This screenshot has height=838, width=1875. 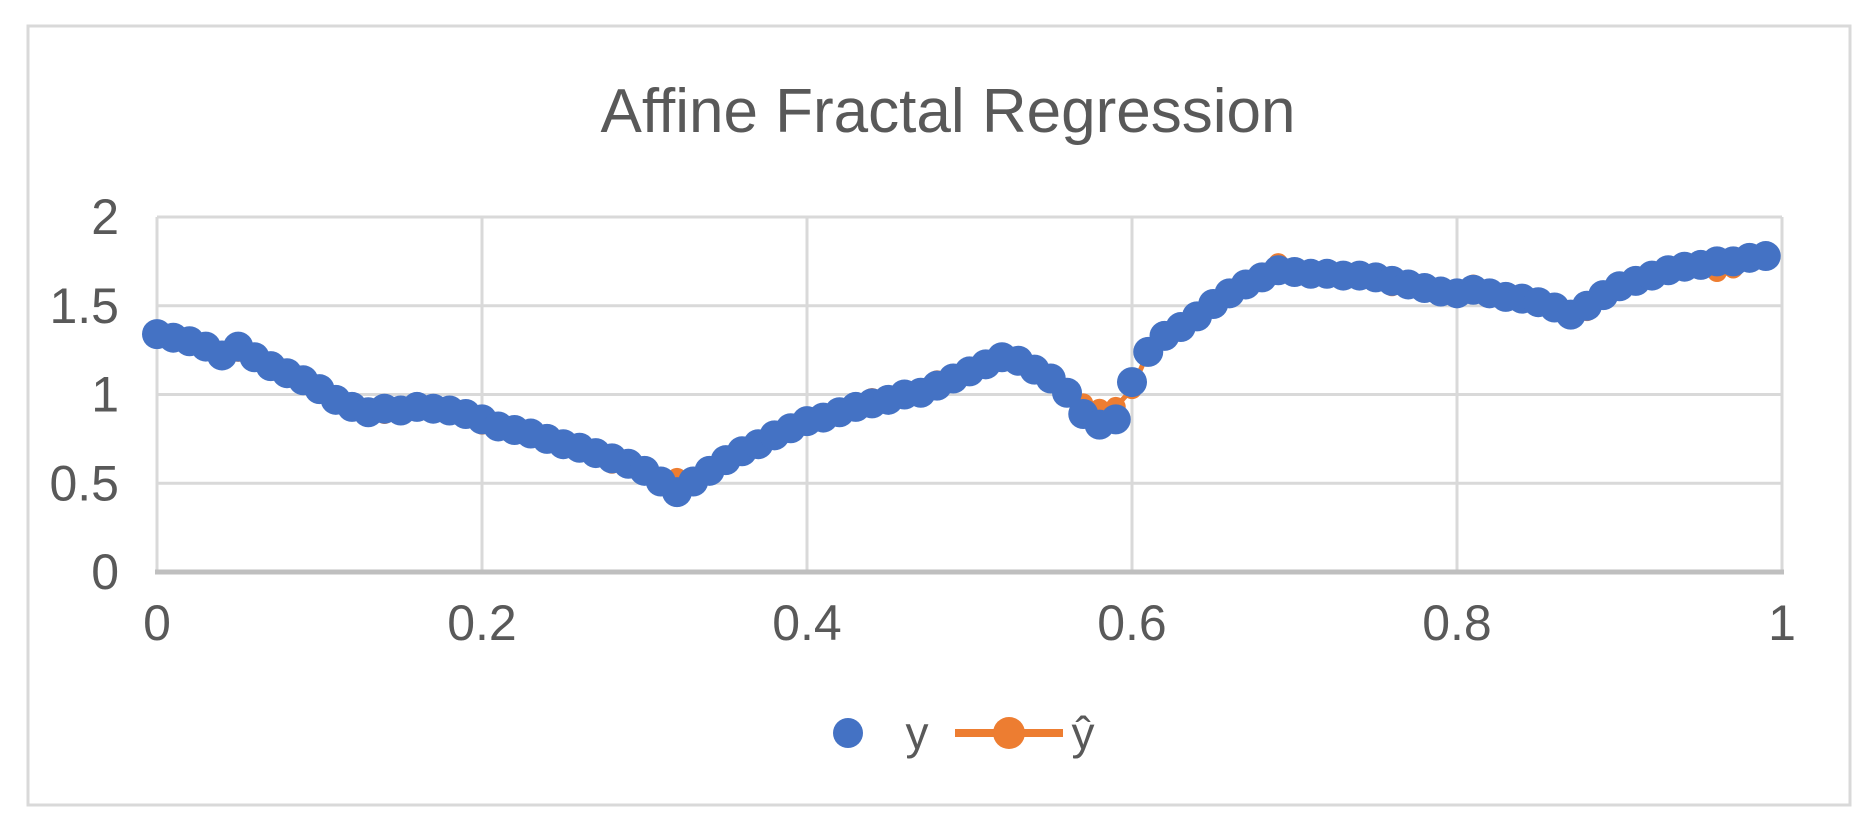 What do you see at coordinates (105, 217) in the screenshot?
I see `y-tick-label: 2` at bounding box center [105, 217].